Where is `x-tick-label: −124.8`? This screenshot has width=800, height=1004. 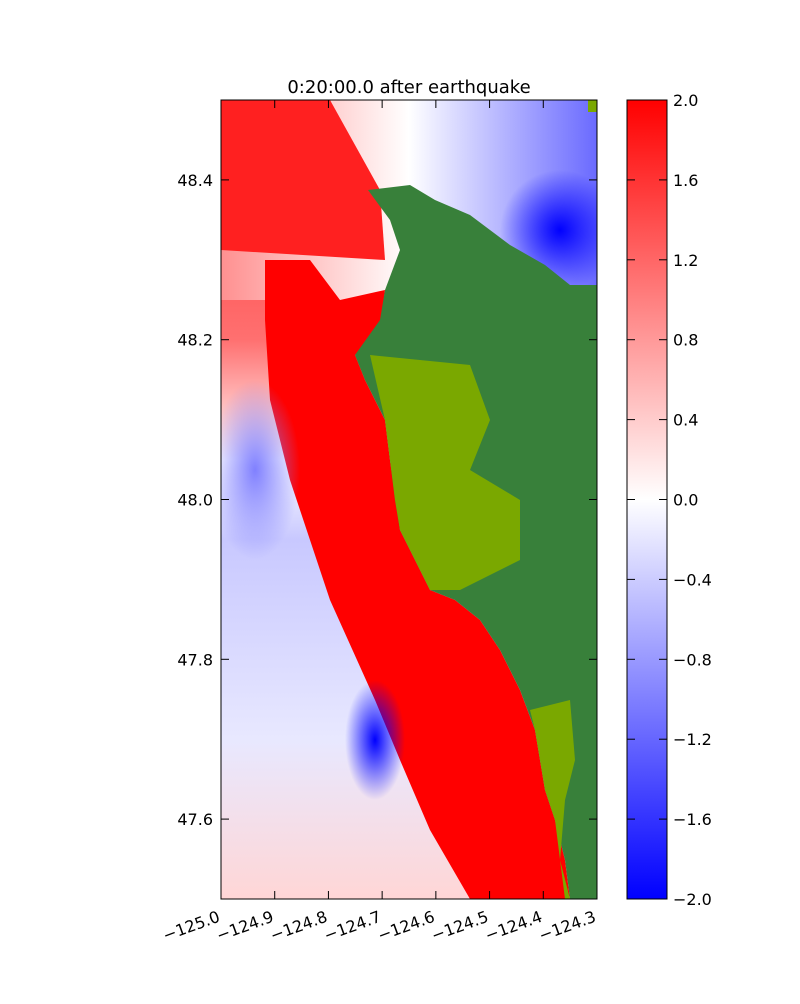
x-tick-label: −124.8 is located at coordinates (299, 926).